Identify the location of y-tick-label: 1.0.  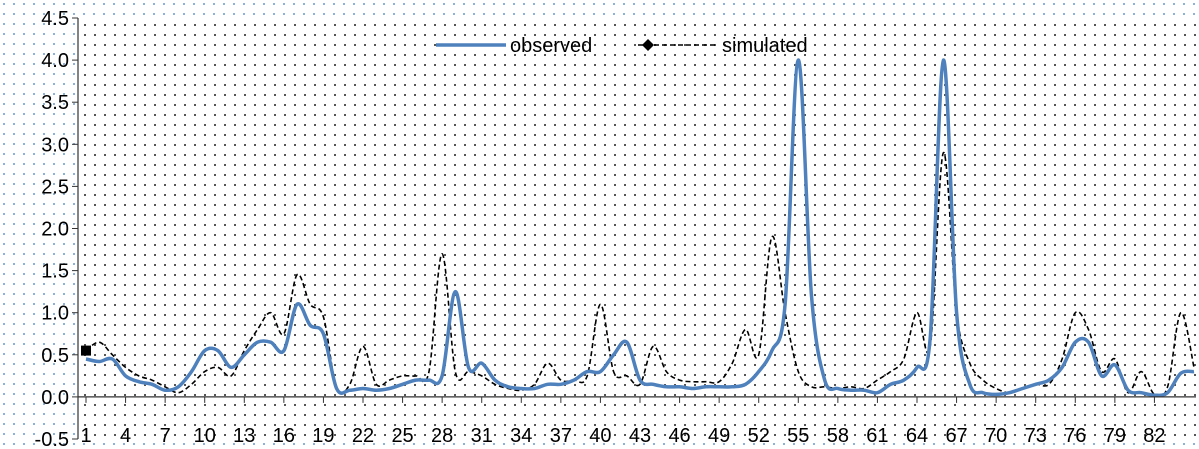
(55, 314).